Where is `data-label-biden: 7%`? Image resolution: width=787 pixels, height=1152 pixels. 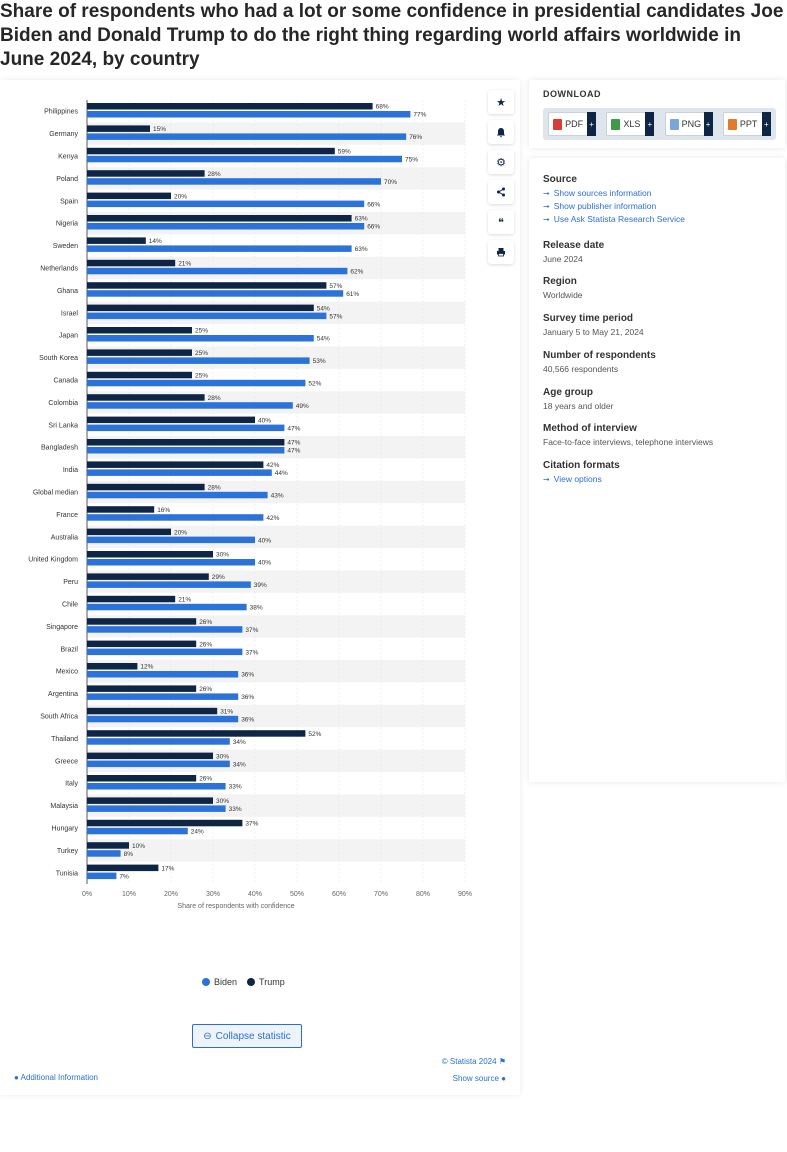 data-label-biden: 7% is located at coordinates (124, 876).